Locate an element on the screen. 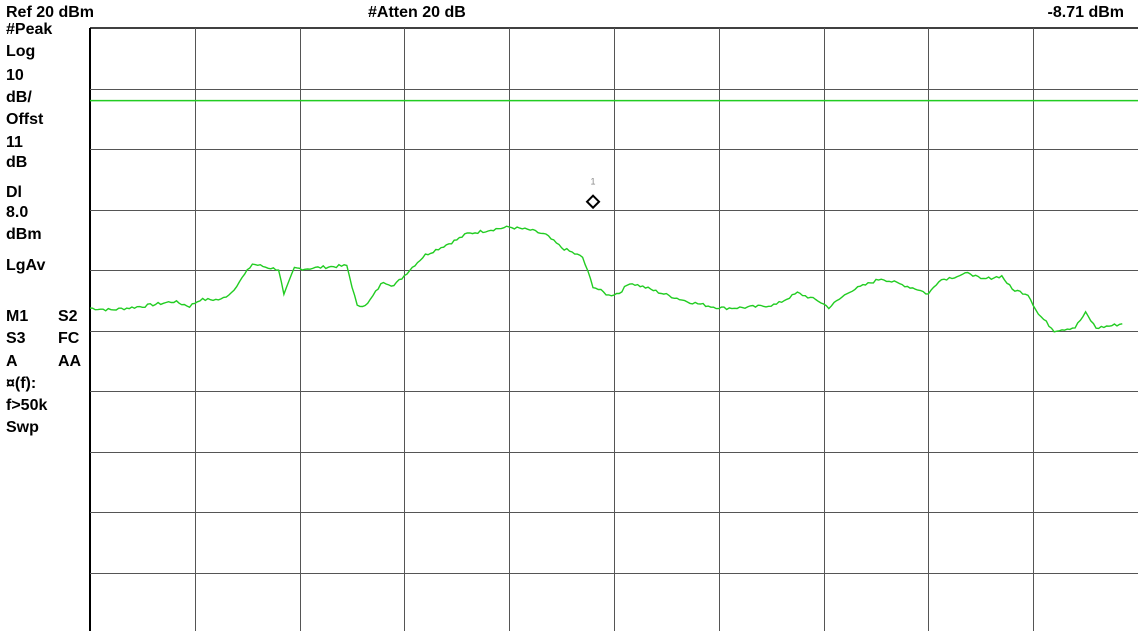 The image size is (1138, 631). offset-label: Offst is located at coordinates (25, 119).